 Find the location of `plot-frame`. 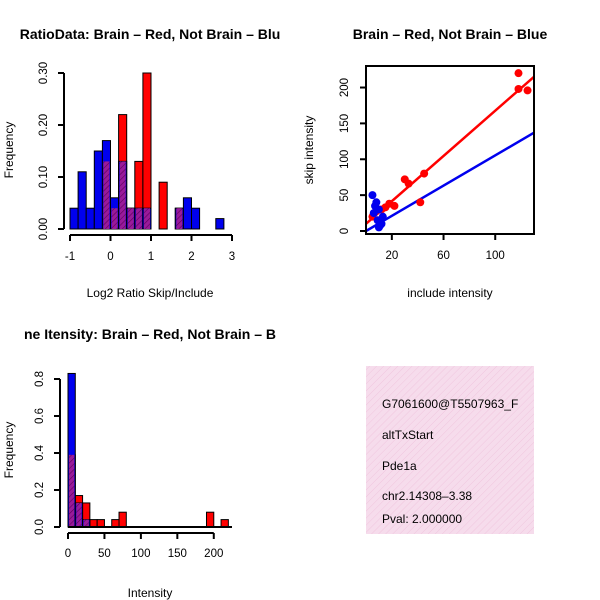

plot-frame is located at coordinates (450, 150).